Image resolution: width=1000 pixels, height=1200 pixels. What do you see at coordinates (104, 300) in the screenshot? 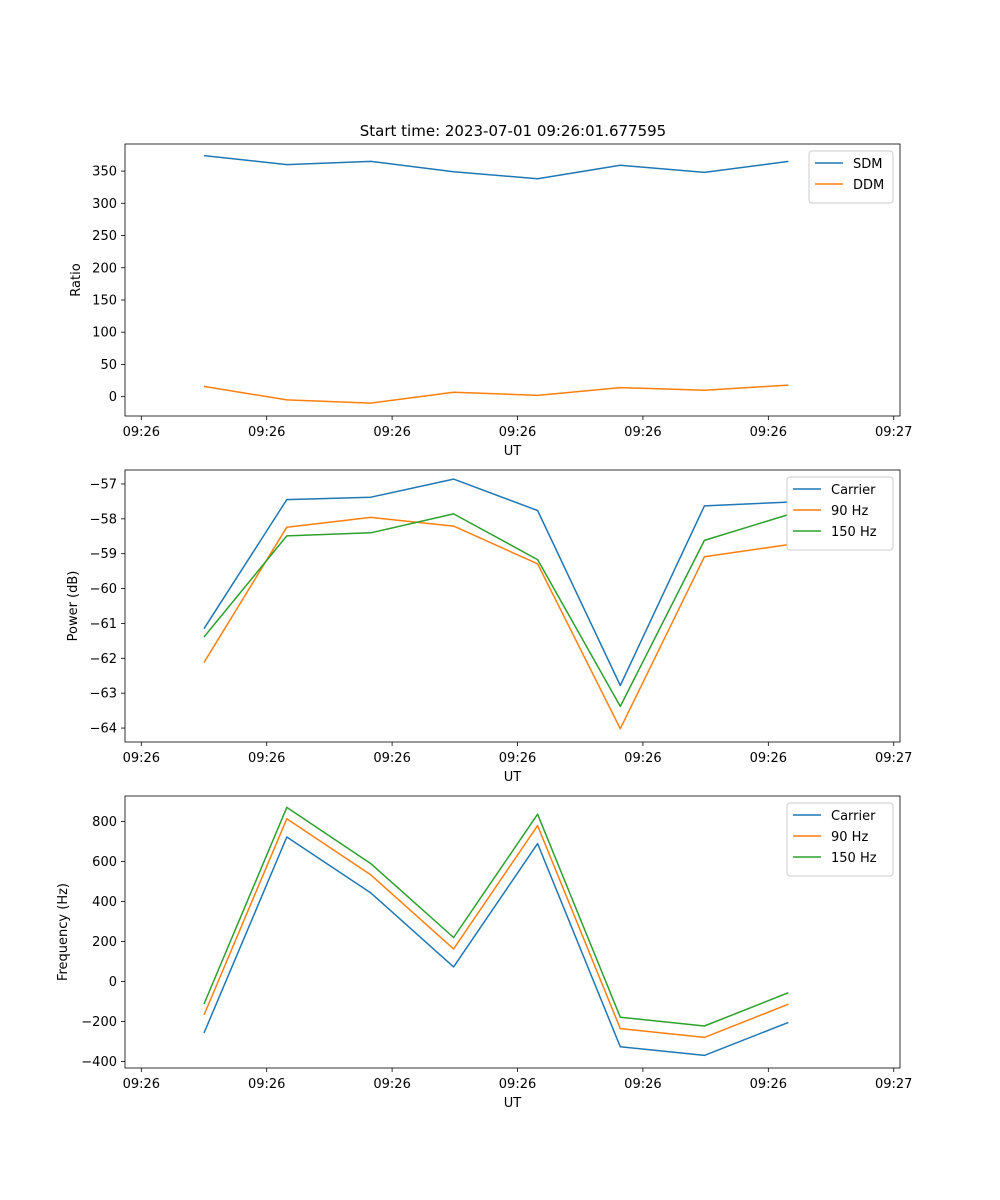
I see `y-tick-label: 150` at bounding box center [104, 300].